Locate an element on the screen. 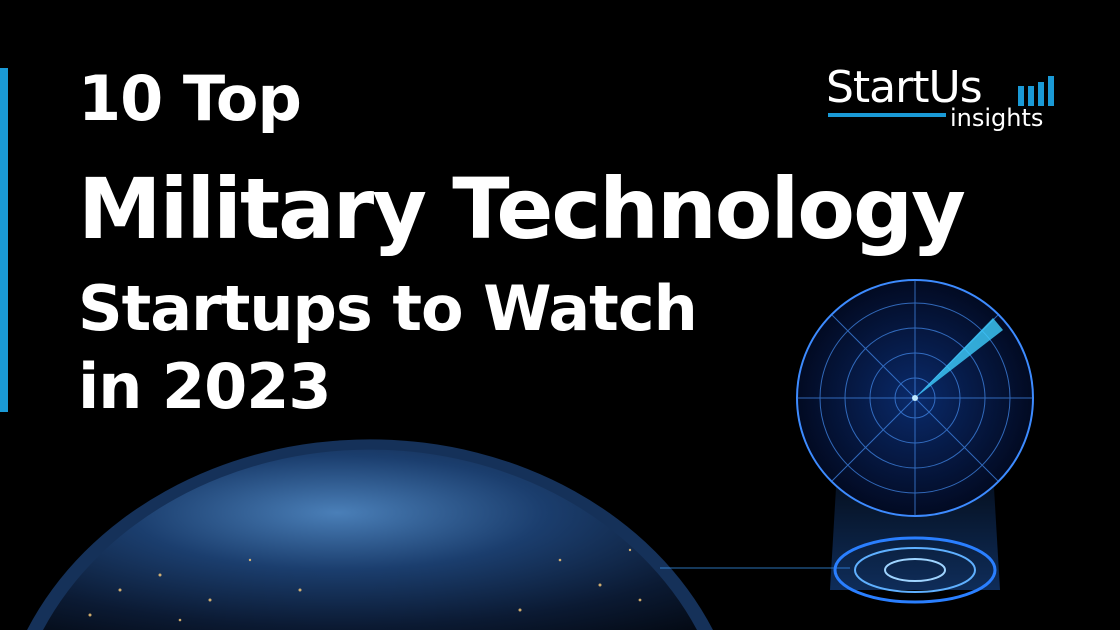 The height and width of the screenshot is (630, 1120). logo-underline is located at coordinates (887, 115).